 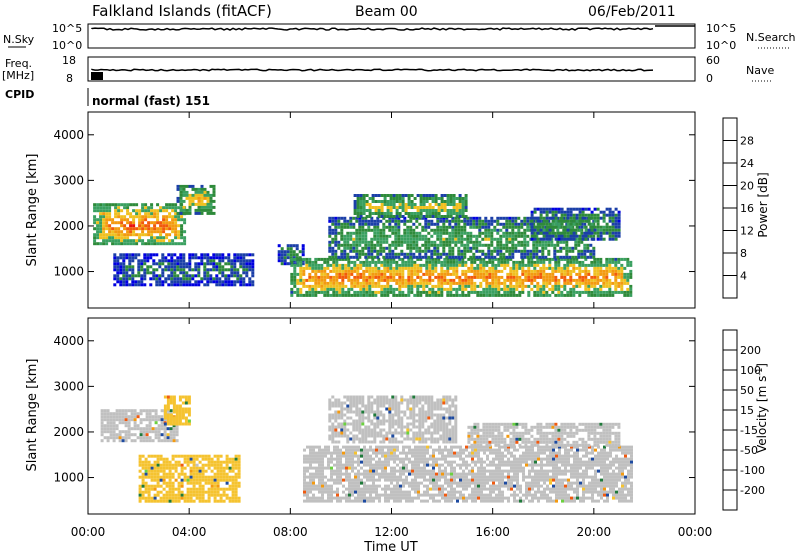 What do you see at coordinates (747, 163) in the screenshot?
I see `colorbar-tick-label: 24` at bounding box center [747, 163].